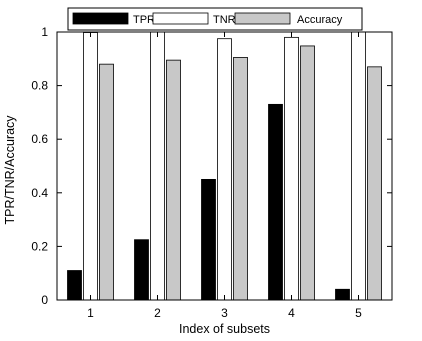 This screenshot has height=341, width=422. I want to click on legend-swatch-tpr, so click(100, 18).